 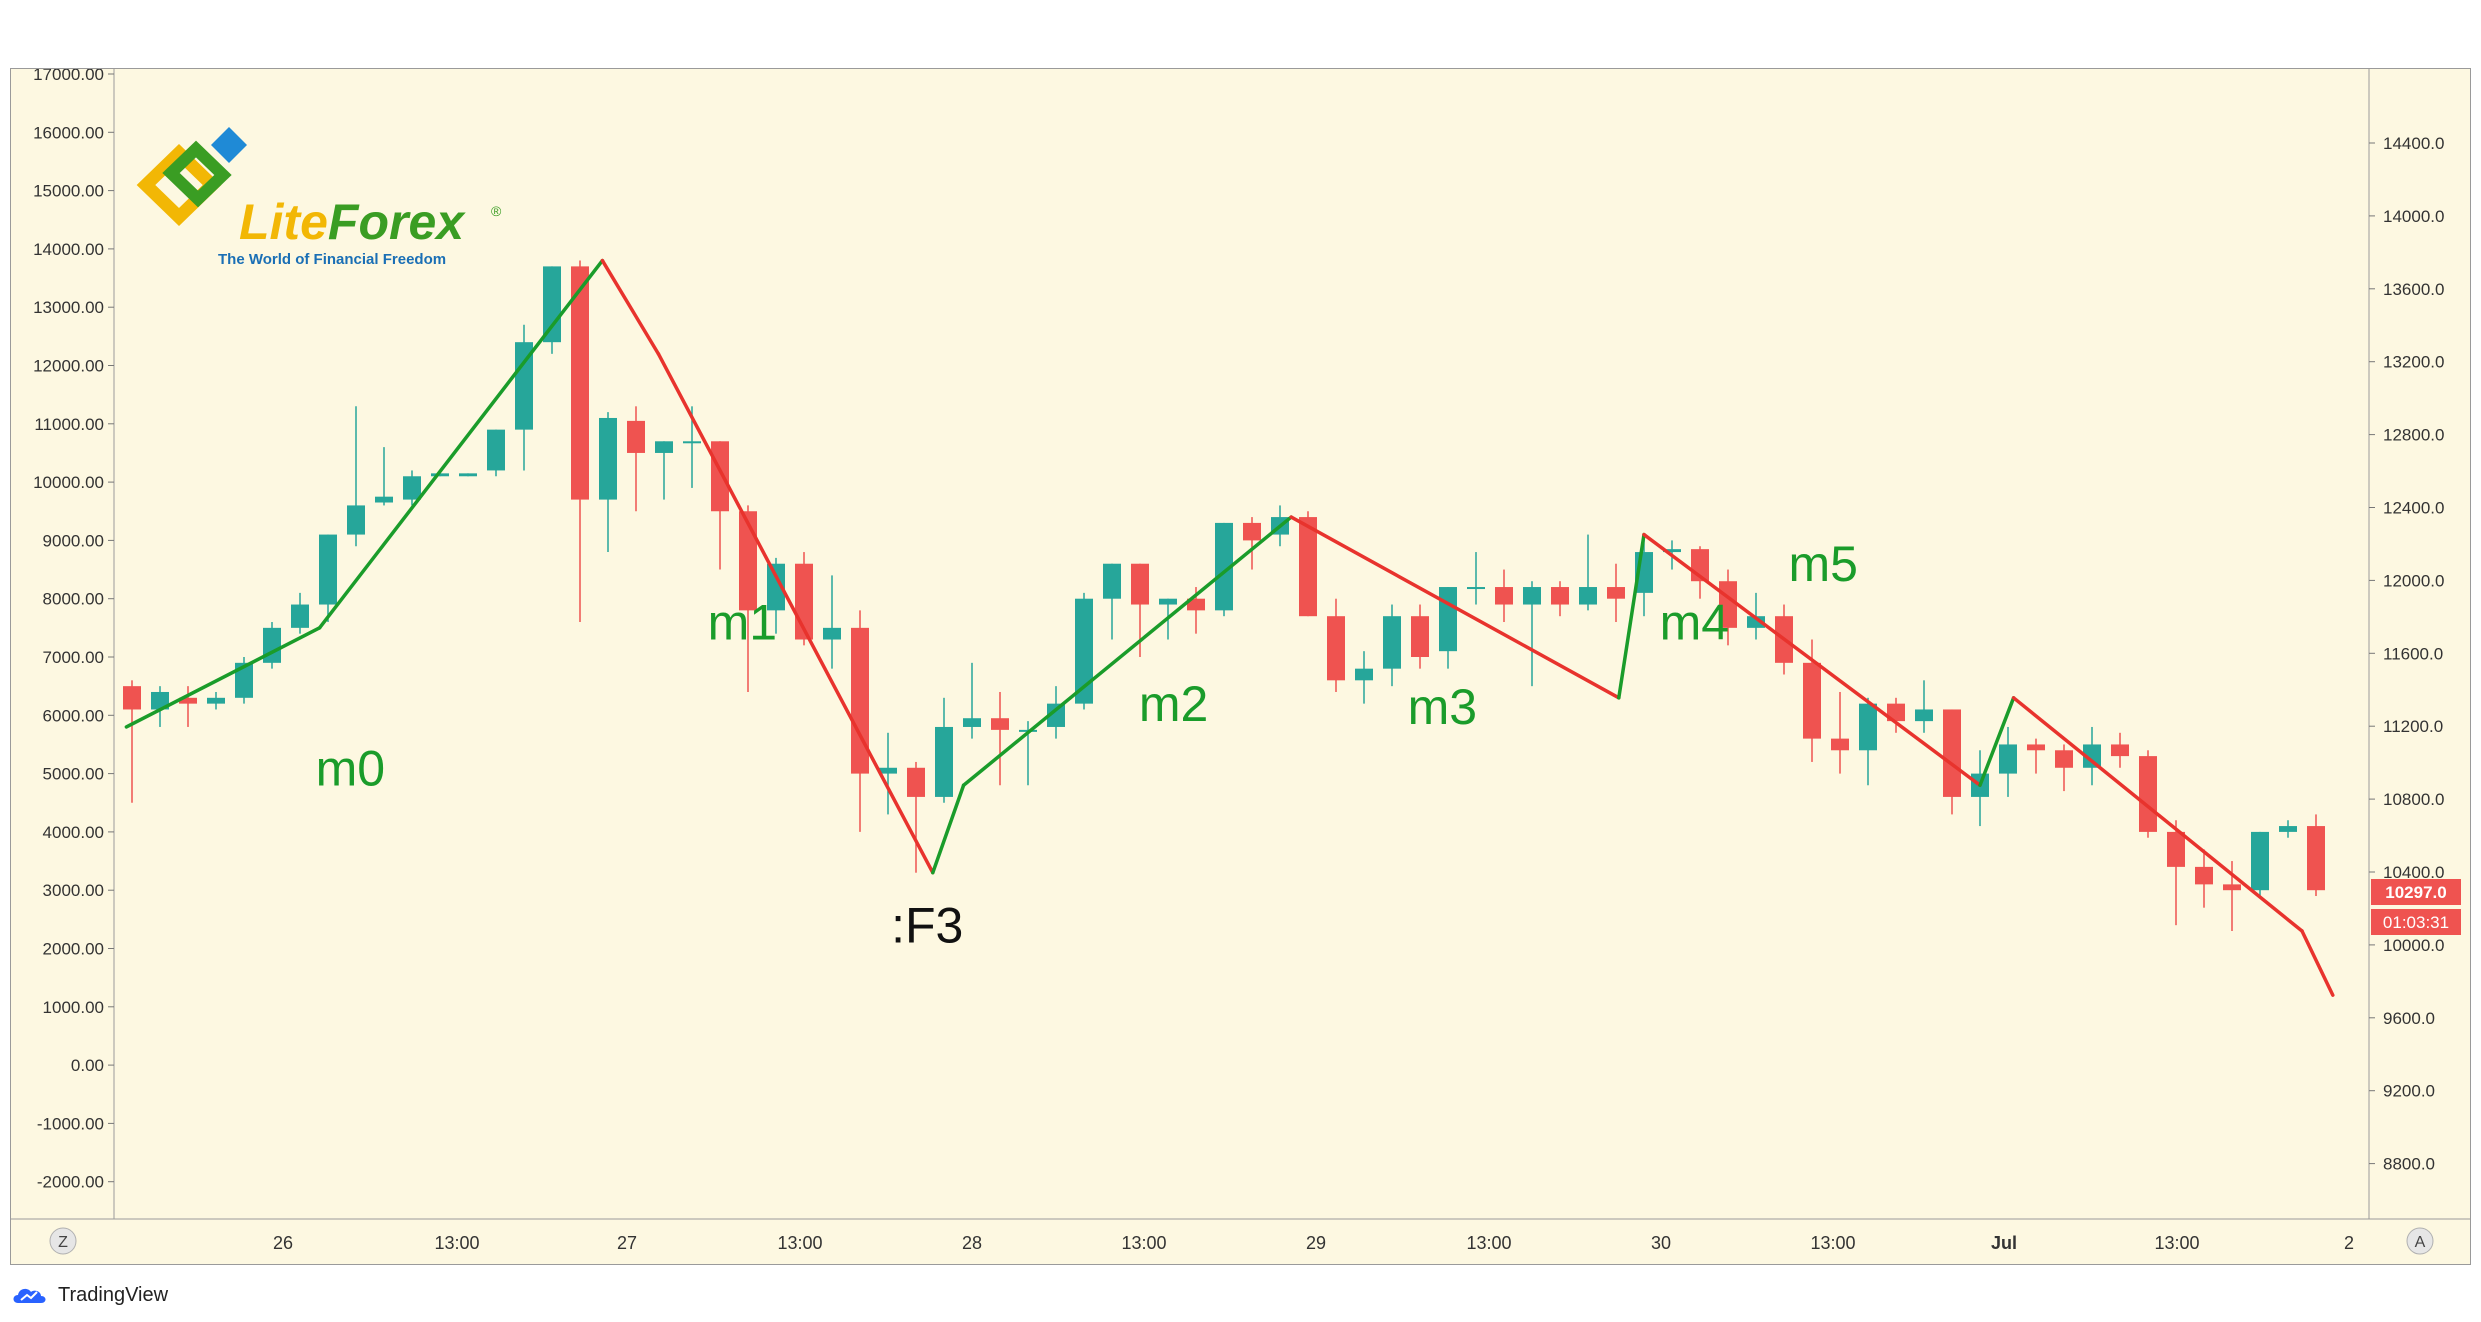 What do you see at coordinates (68, 132) in the screenshot?
I see `left-axis-label: 16000.00` at bounding box center [68, 132].